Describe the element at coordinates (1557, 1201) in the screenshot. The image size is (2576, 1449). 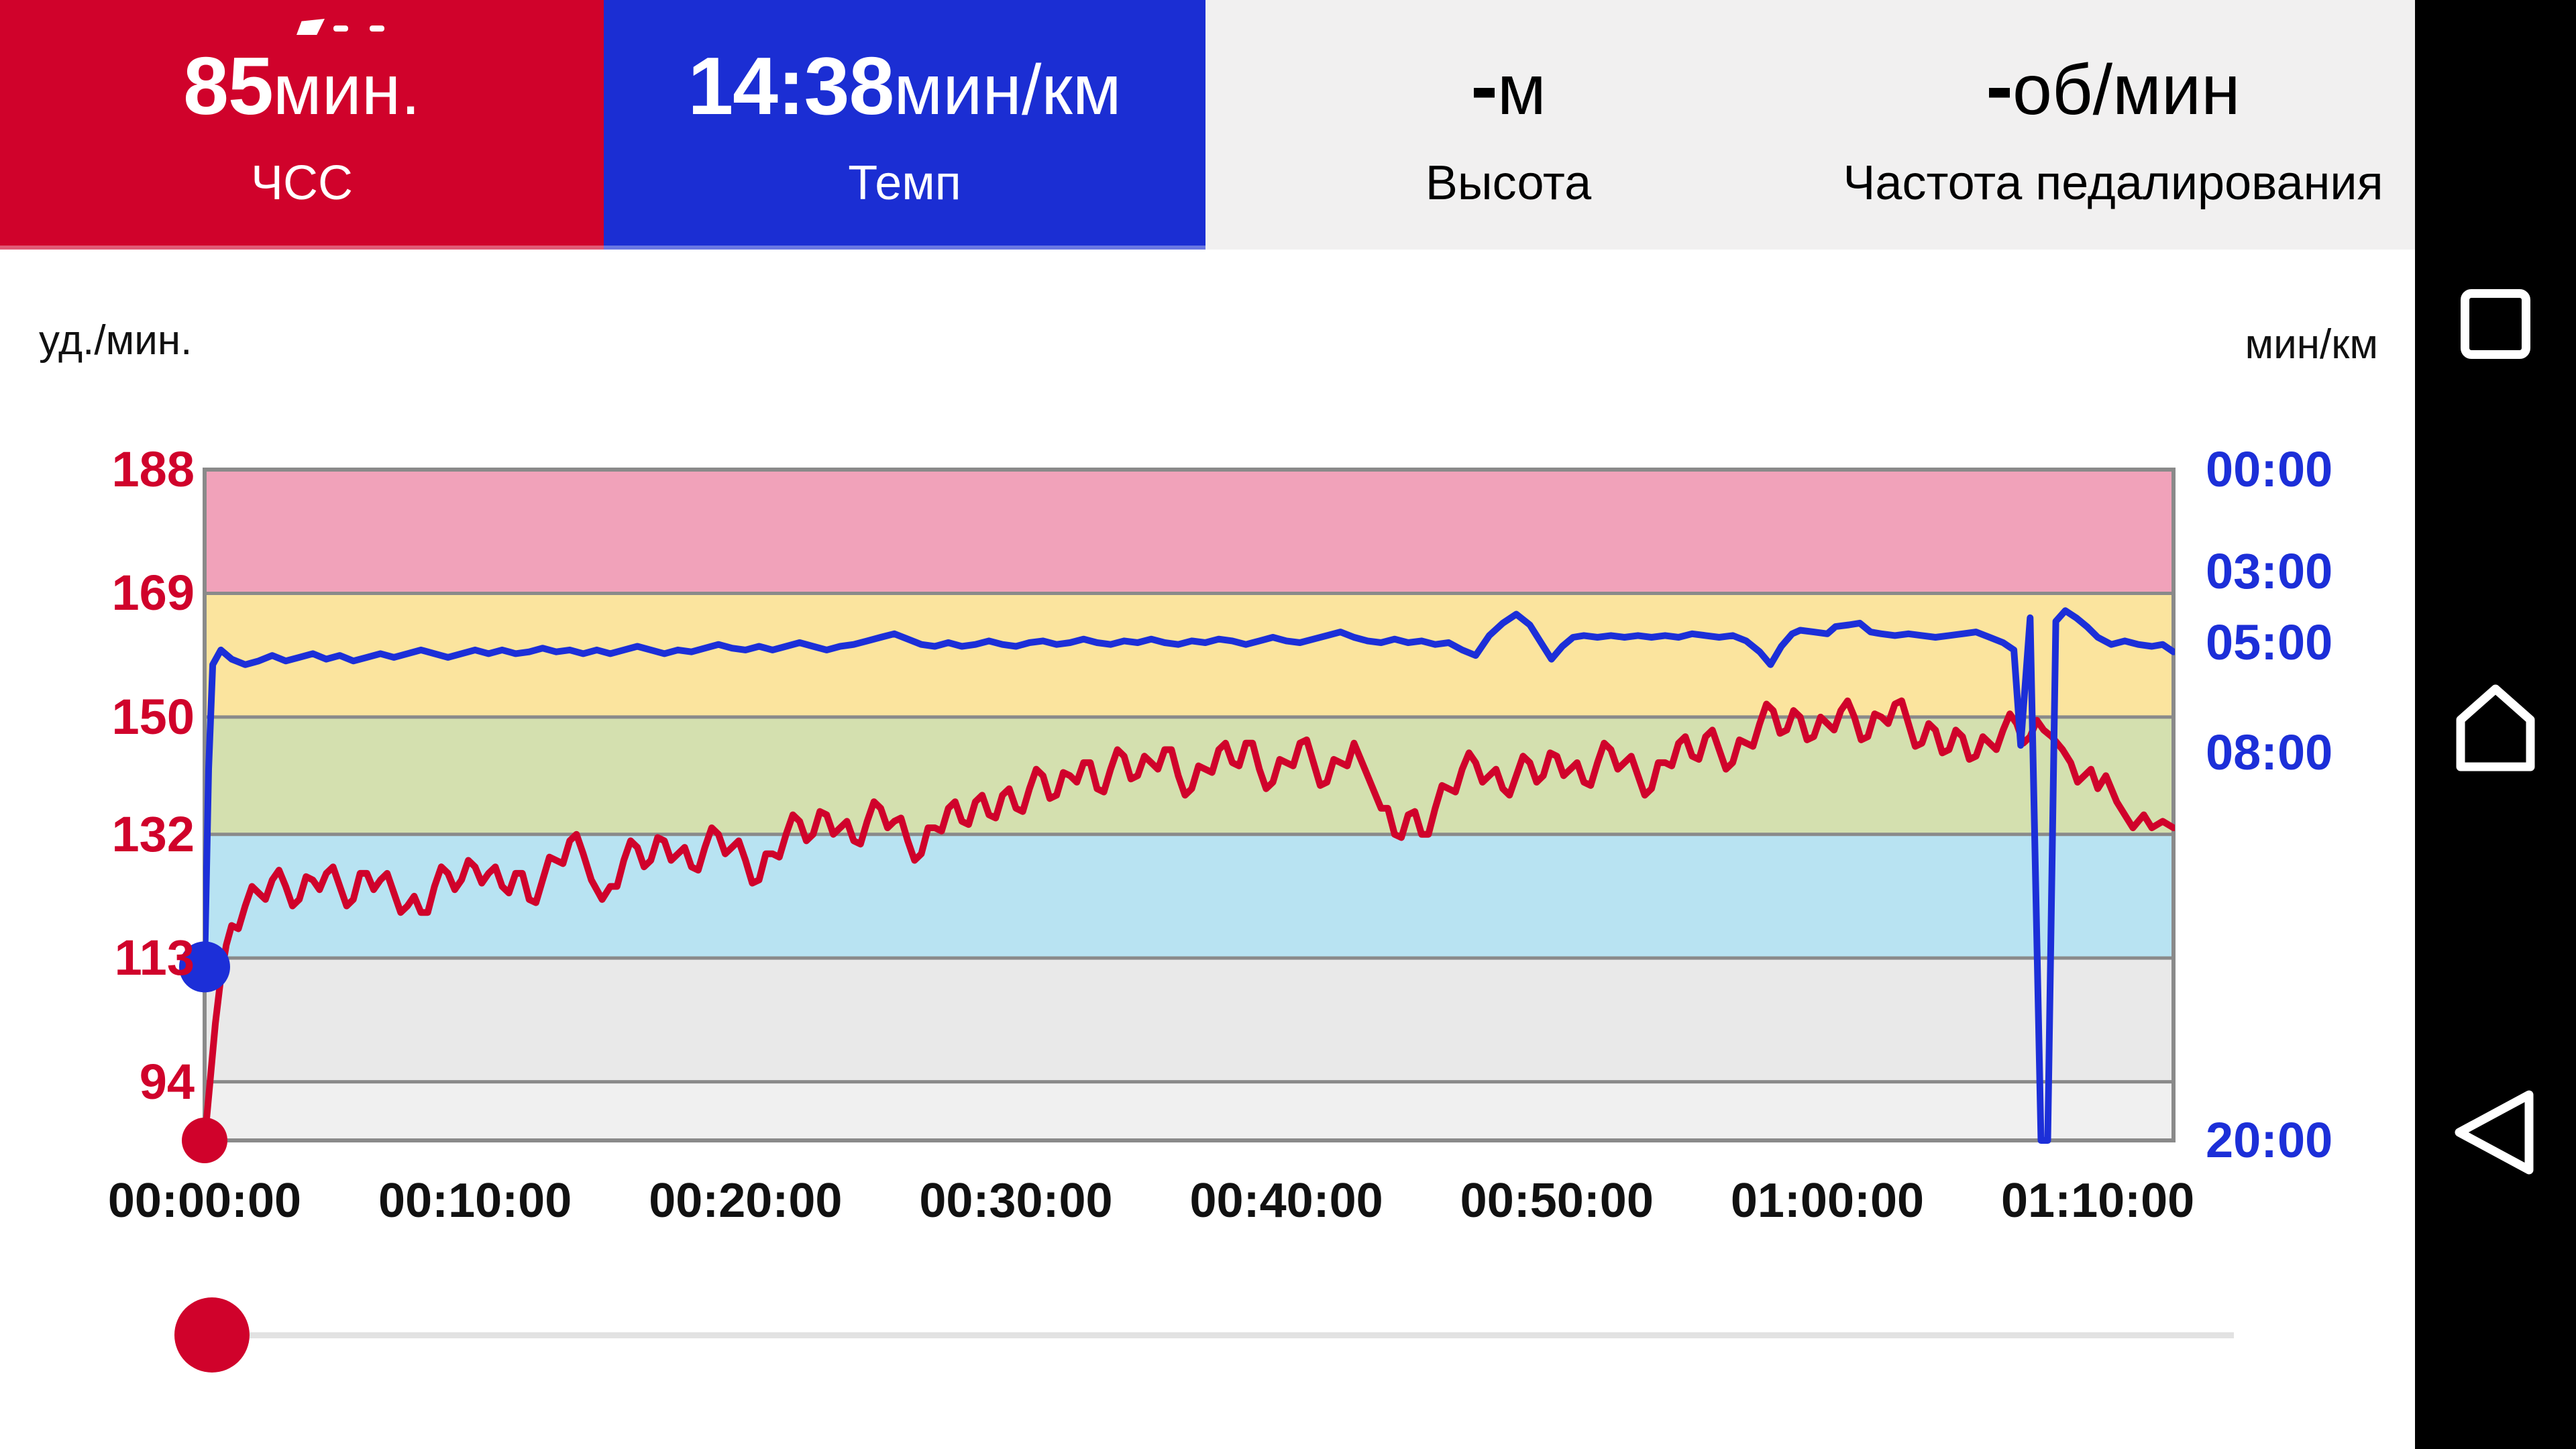
I see `x-axis-tick: 00:50:00` at that location.